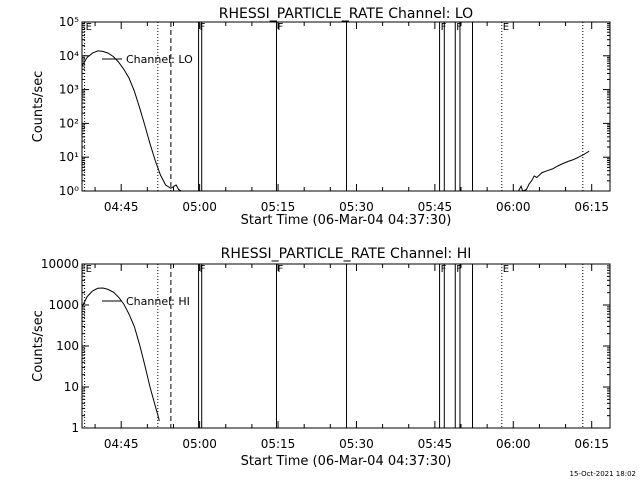  What do you see at coordinates (346, 14) in the screenshot?
I see `chart-title: RHESSI_PARTICLE_RATE Channel: LO` at bounding box center [346, 14].